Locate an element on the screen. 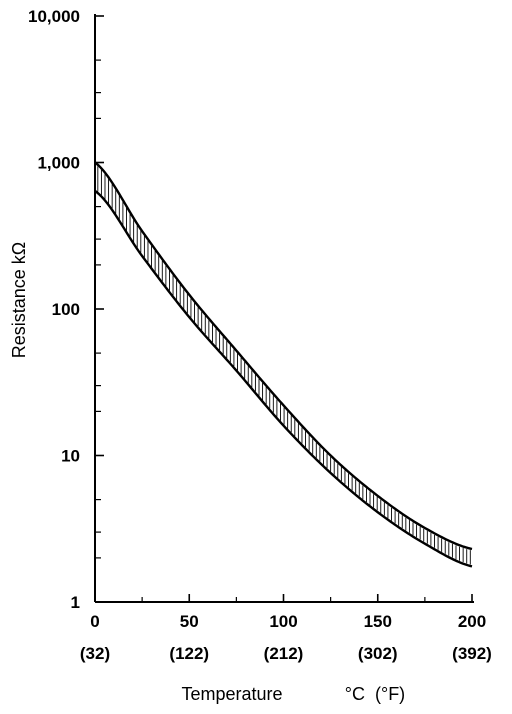  y-tick-label: 1,000 is located at coordinates (58, 163).